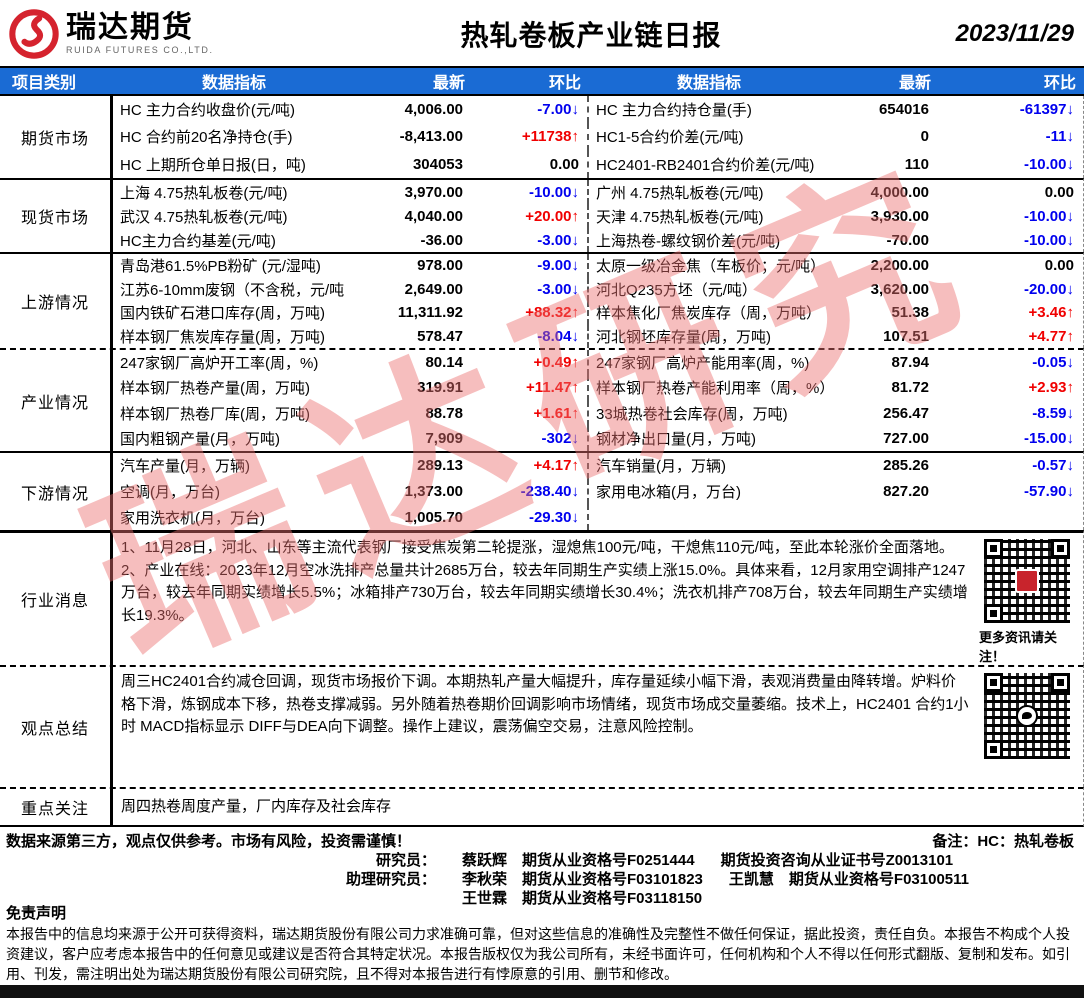 The width and height of the screenshot is (1084, 998). What do you see at coordinates (709, 137) in the screenshot?
I see `indicator-label: HC1-5合约价差(元/吨)` at bounding box center [709, 137].